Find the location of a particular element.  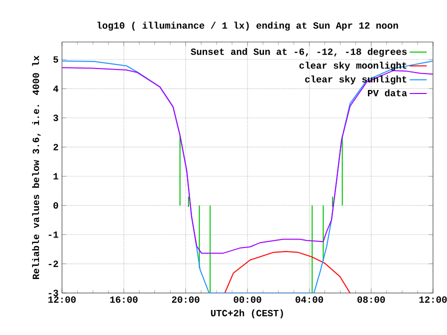

chart-title: log10 ( illuminance / 1 lx) ending at Sun Apr 12 noon is located at coordinates (247, 26).